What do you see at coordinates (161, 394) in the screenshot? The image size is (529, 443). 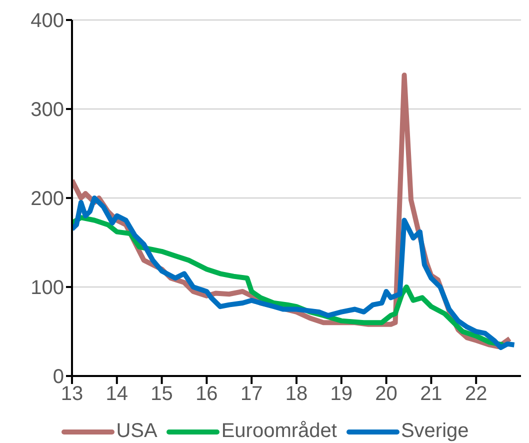 I see `x-tick-label: 15` at bounding box center [161, 394].